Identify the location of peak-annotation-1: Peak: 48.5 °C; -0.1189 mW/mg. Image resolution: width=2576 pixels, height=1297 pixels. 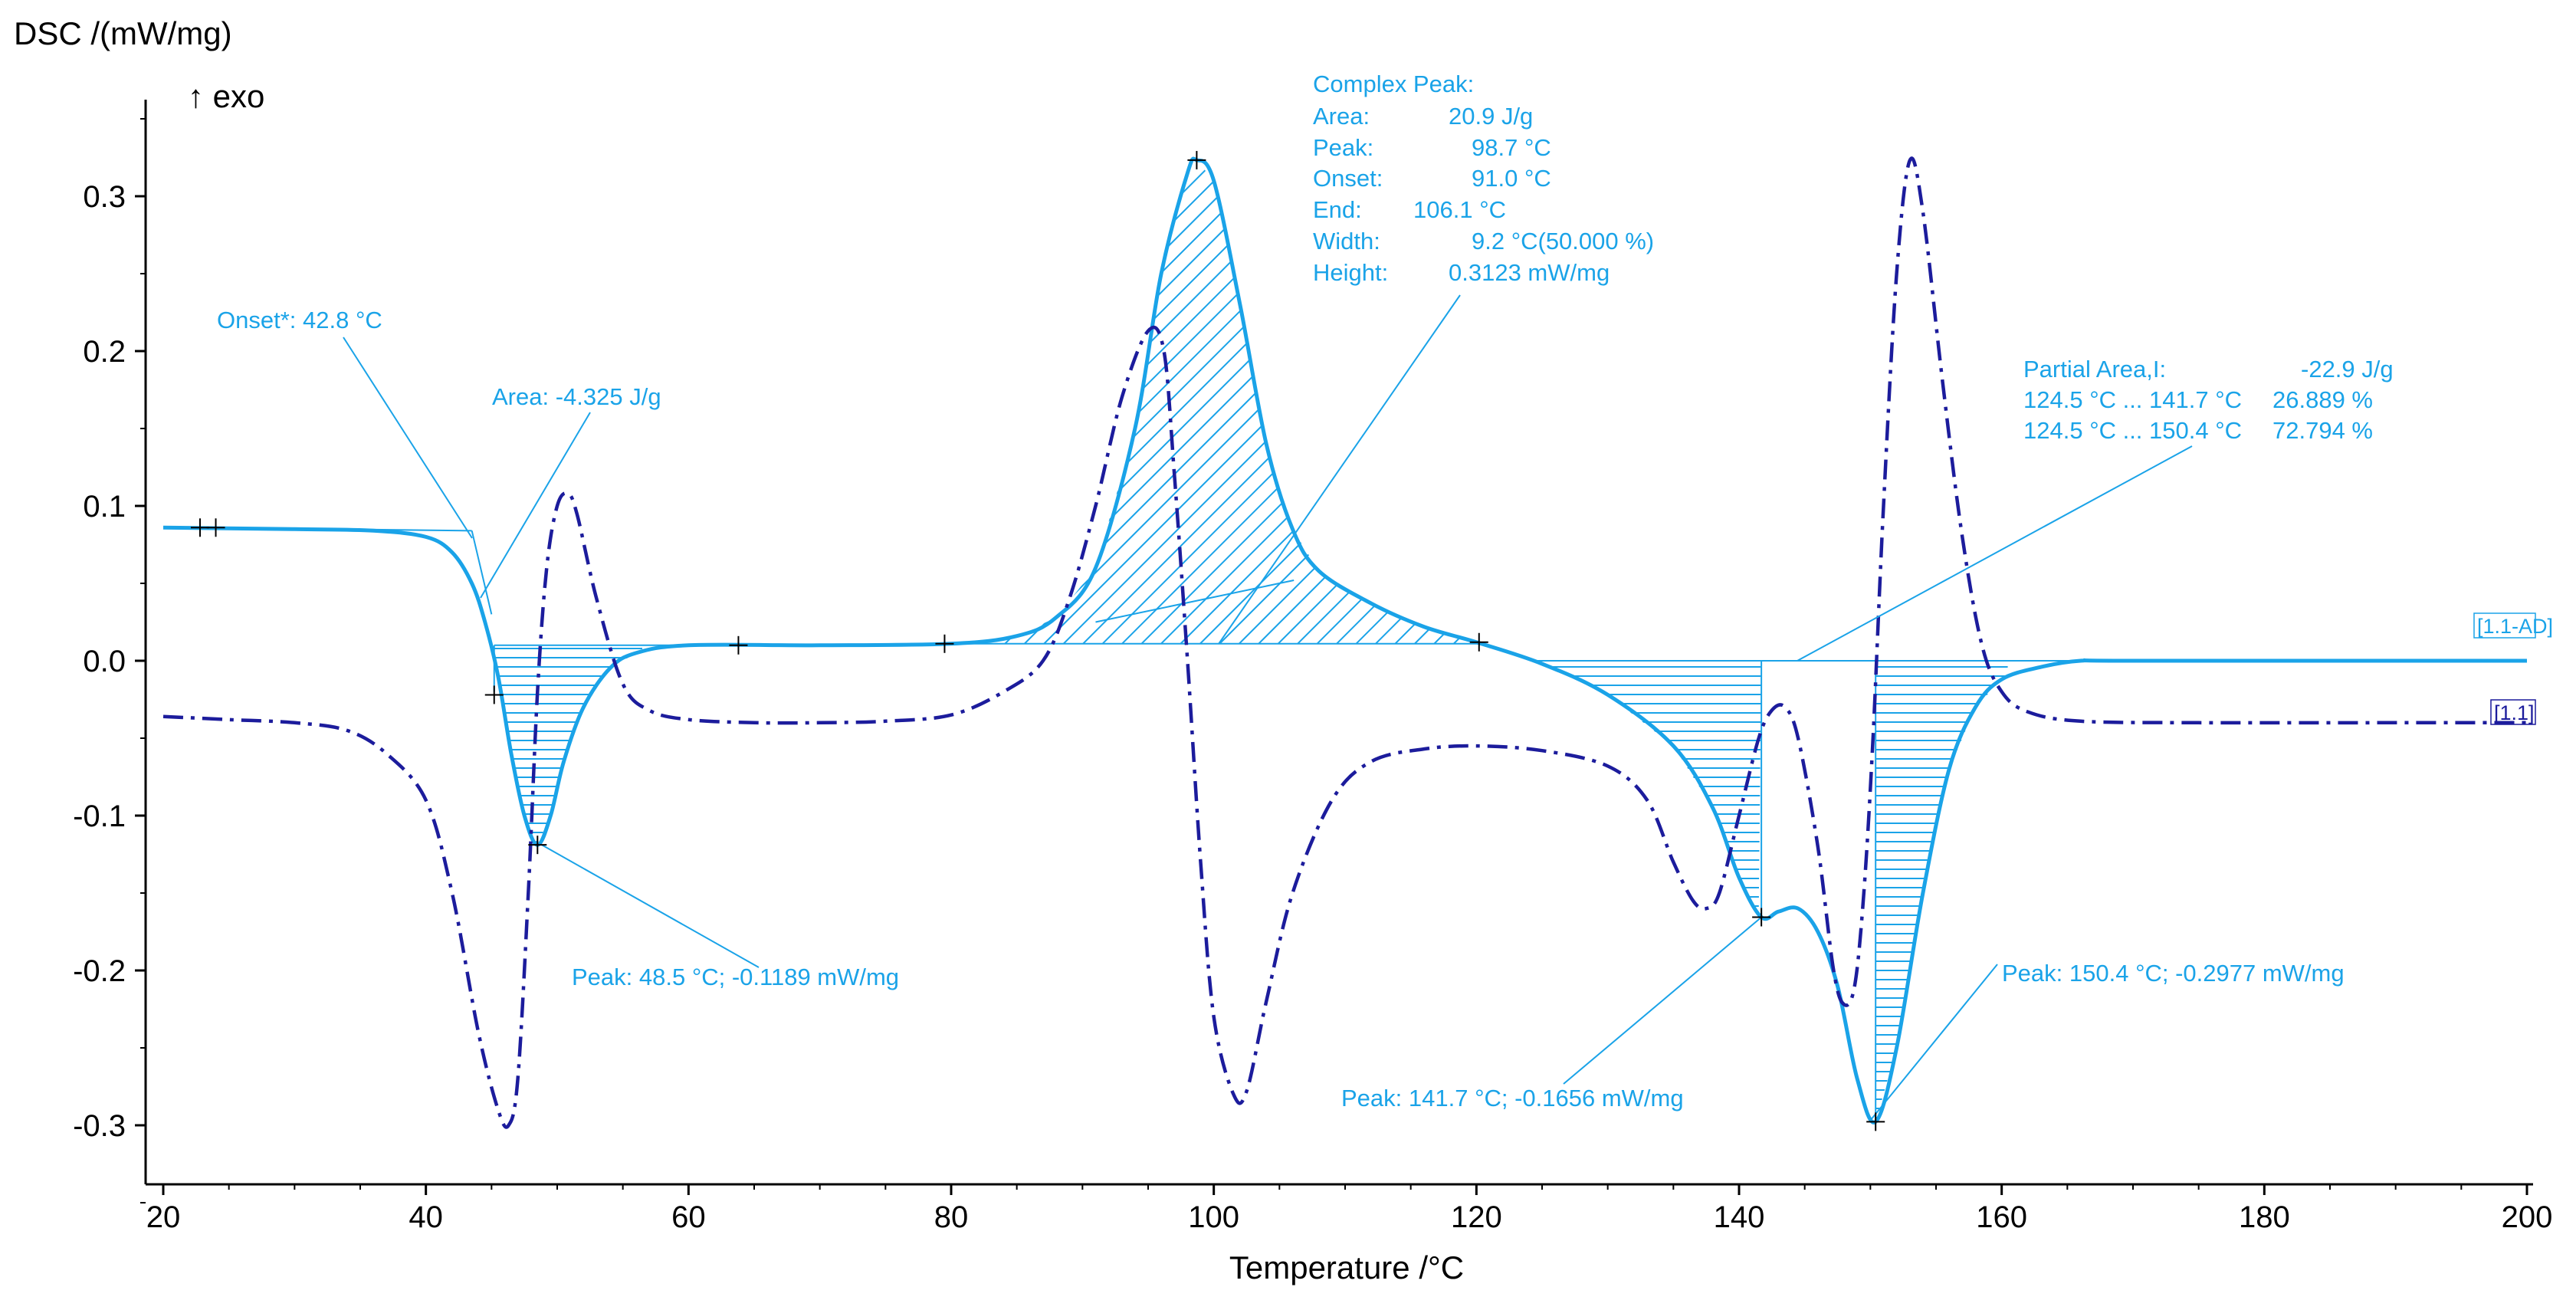
(735, 977).